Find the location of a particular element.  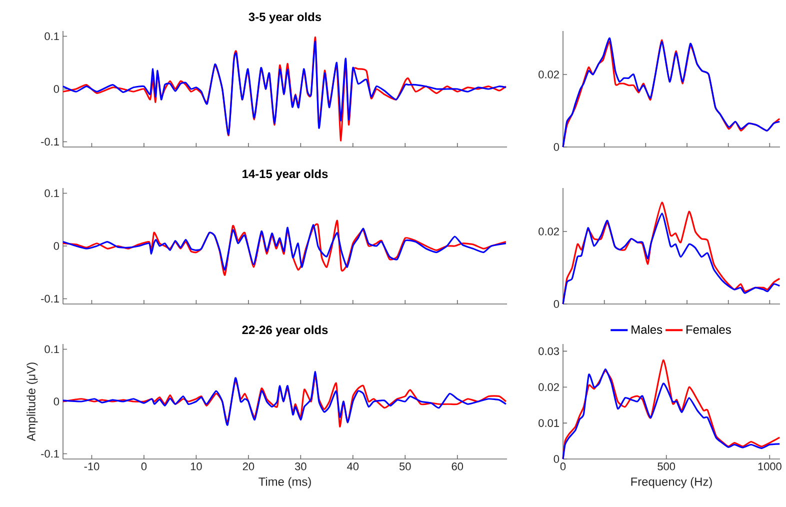

x-tick-label: -10 is located at coordinates (92, 466).